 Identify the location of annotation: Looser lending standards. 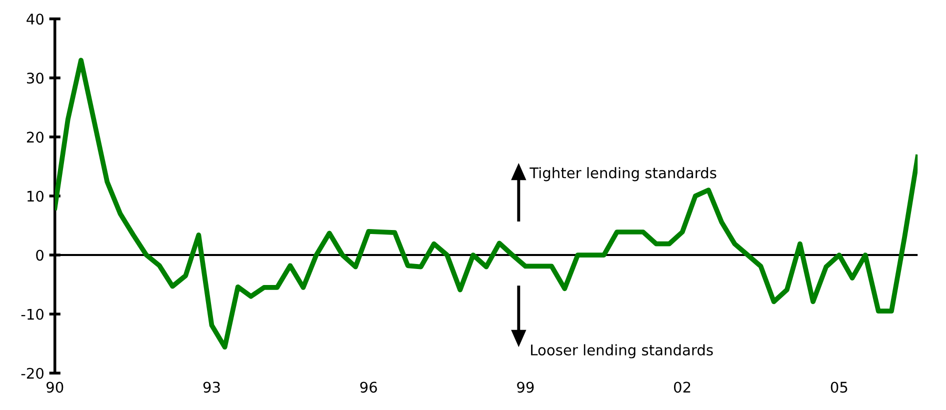
(622, 351).